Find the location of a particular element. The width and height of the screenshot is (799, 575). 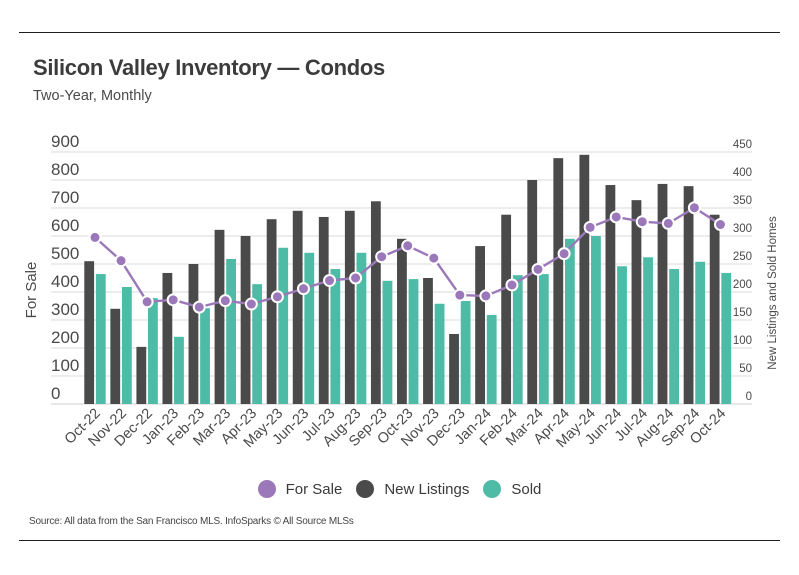

for-sale-swatch-icon is located at coordinates (266, 489).